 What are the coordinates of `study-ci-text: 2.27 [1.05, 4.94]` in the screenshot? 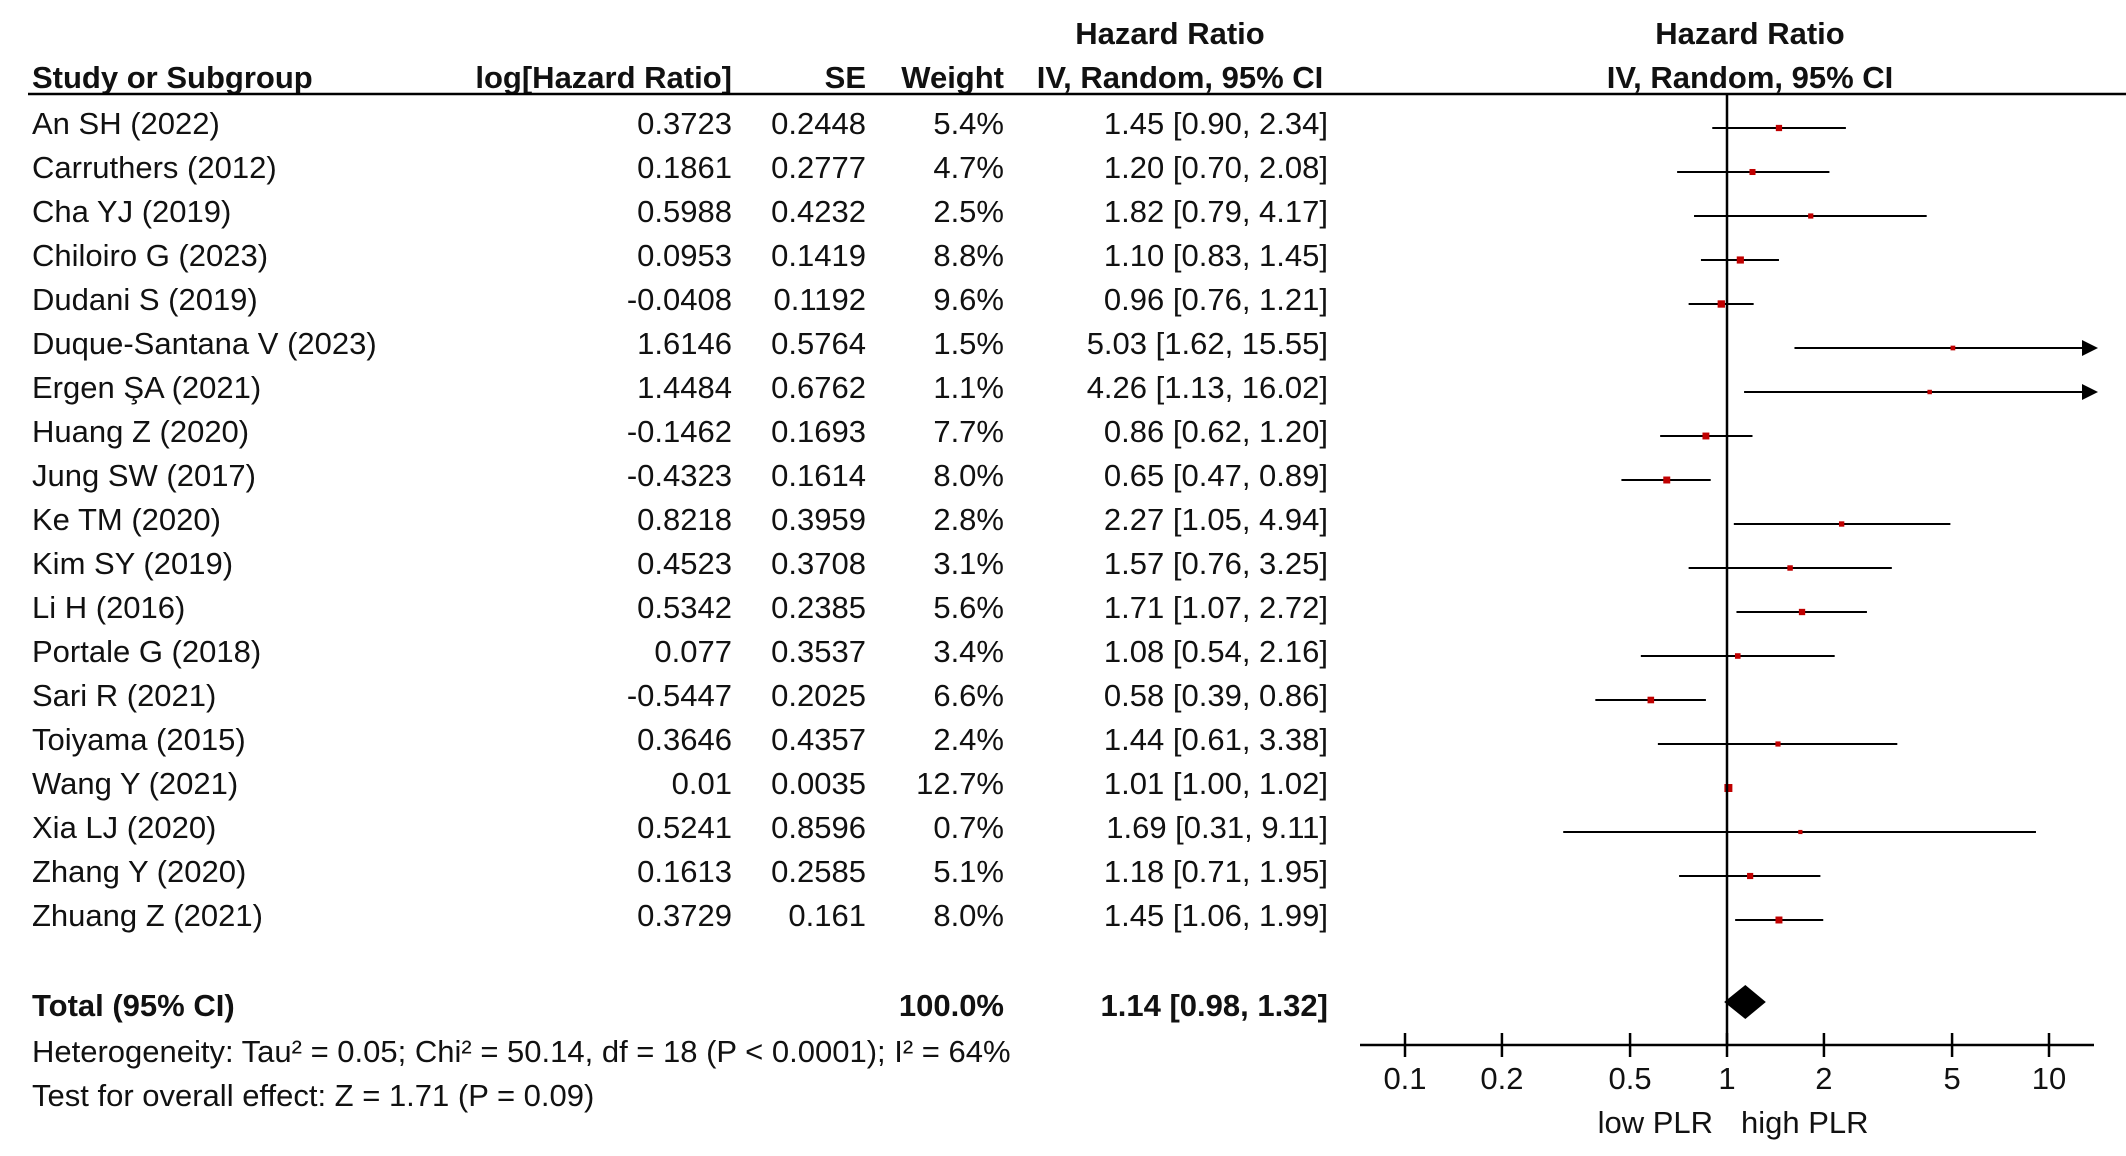 It's located at (1215, 519).